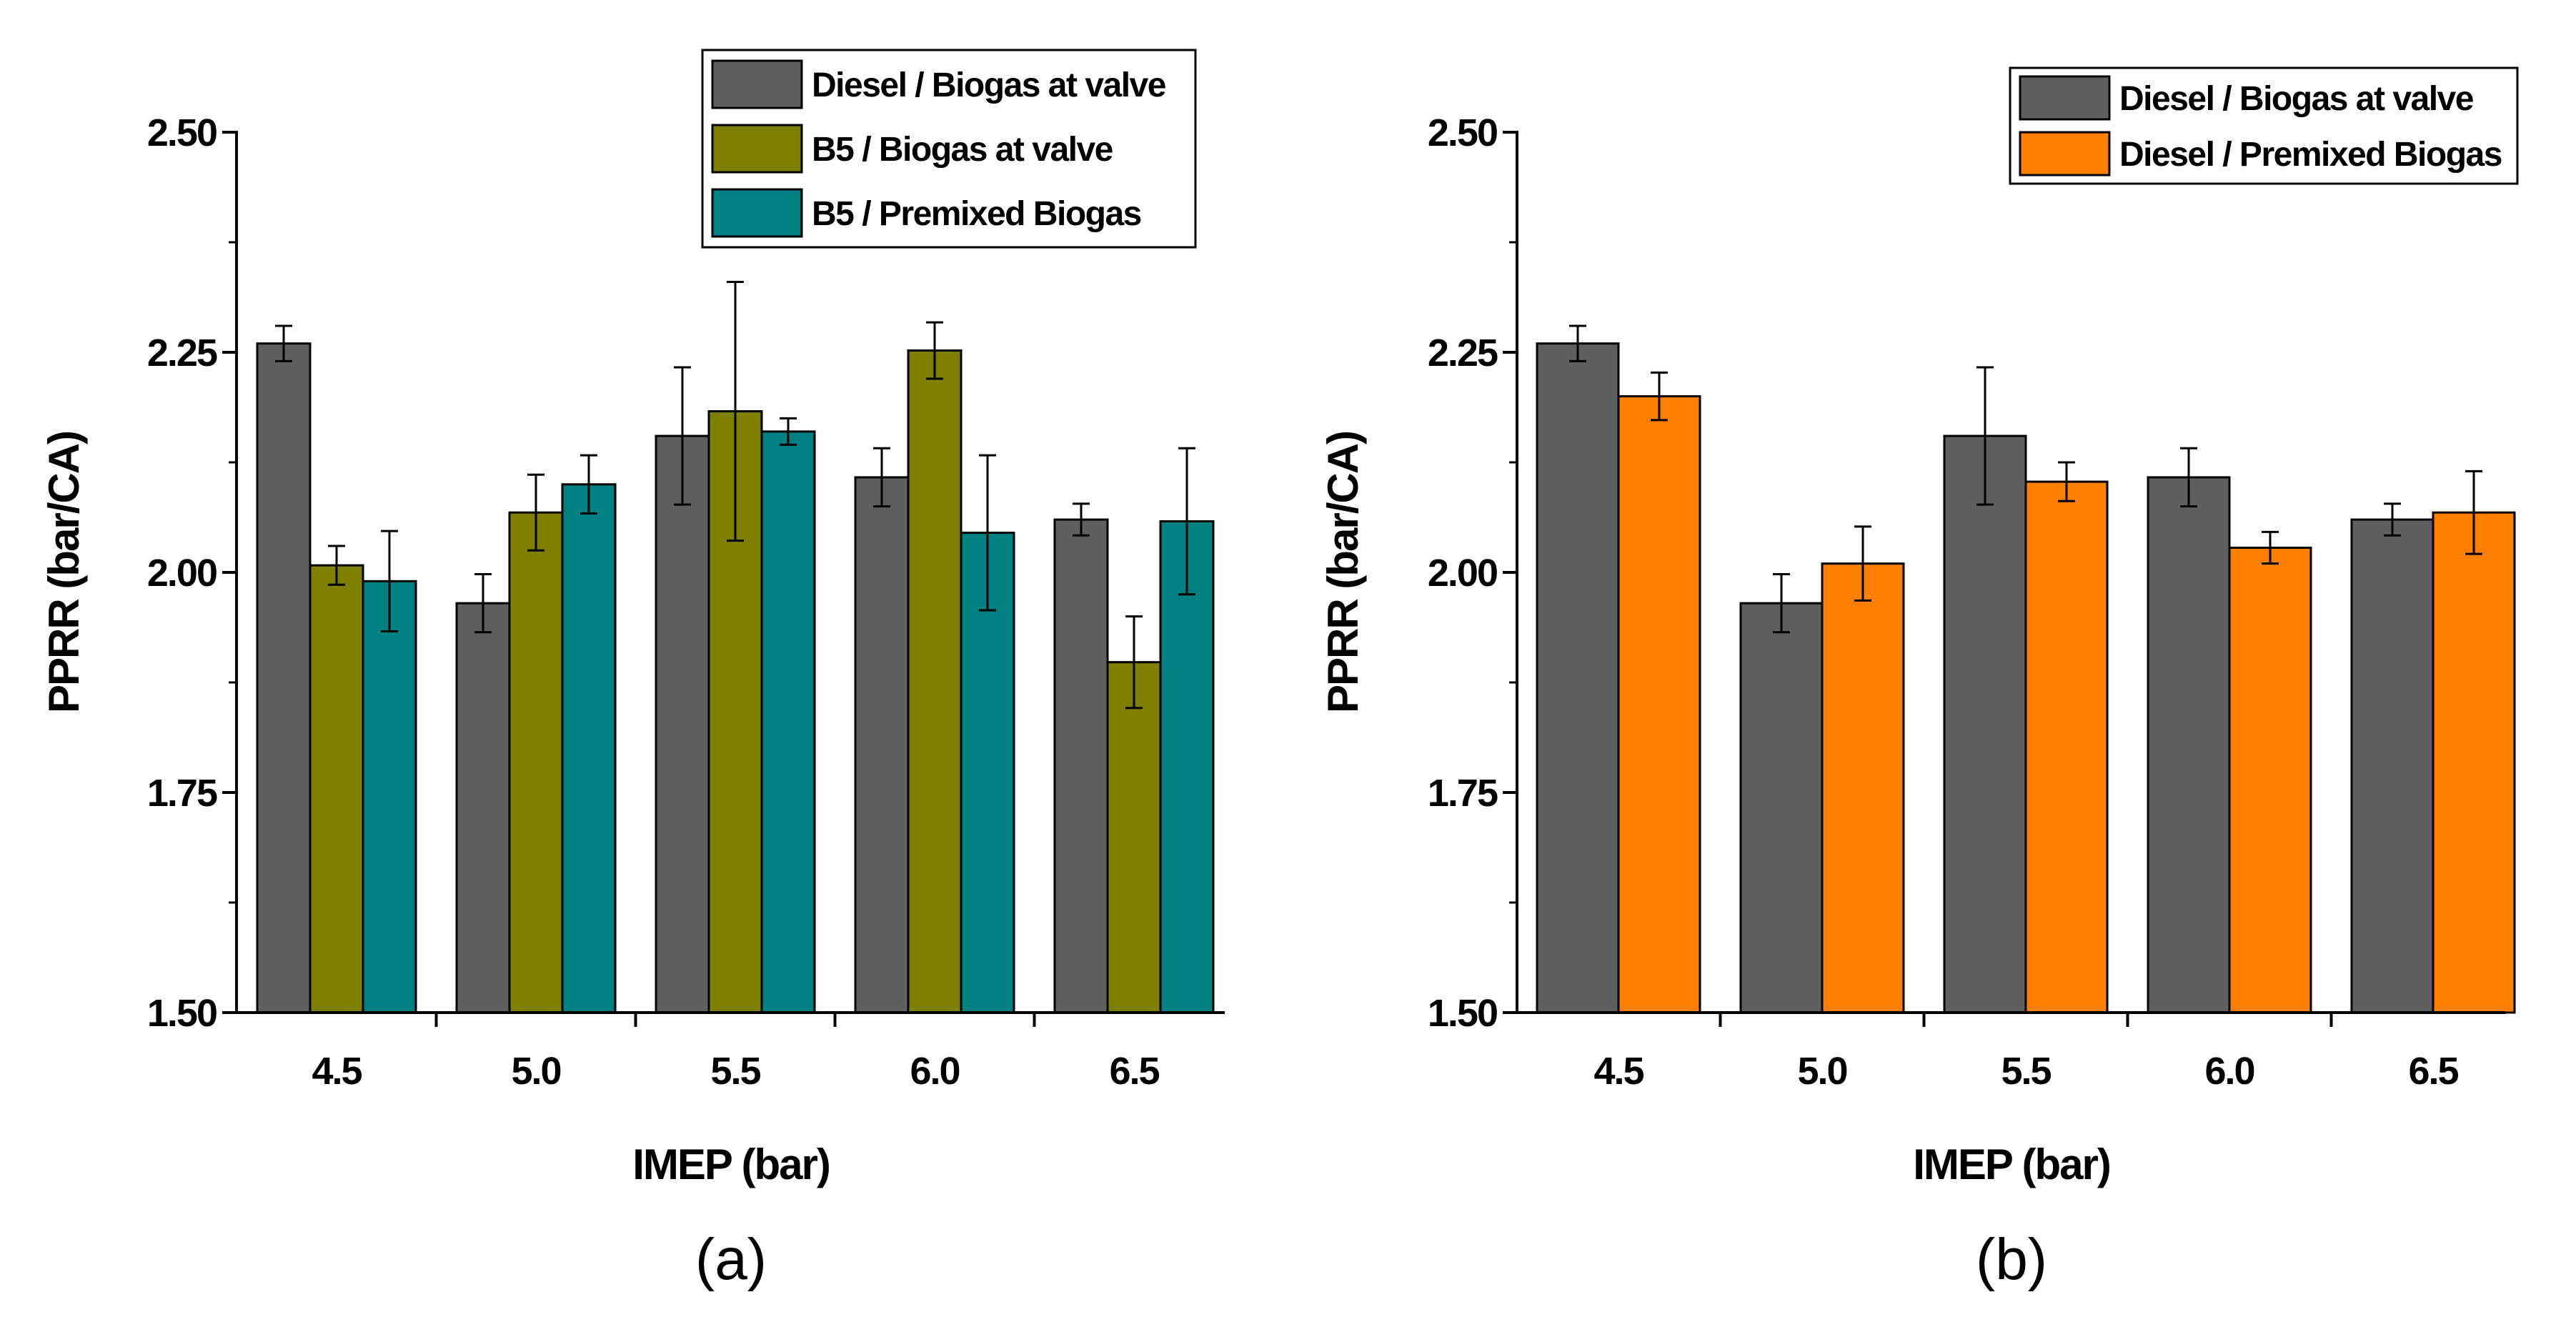 Image resolution: width=2576 pixels, height=1327 pixels. What do you see at coordinates (976, 214) in the screenshot?
I see `legend-label-b5-premixed-biogas: B5 / Premixed Biogas` at bounding box center [976, 214].